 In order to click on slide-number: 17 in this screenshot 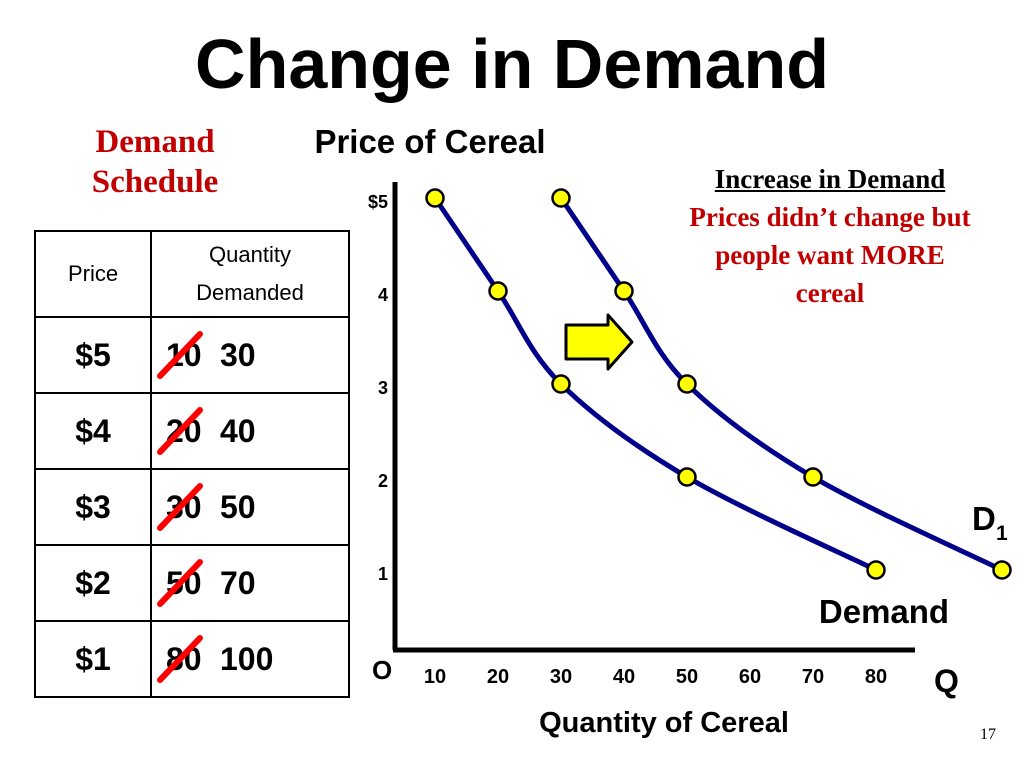, I will do `click(988, 734)`.